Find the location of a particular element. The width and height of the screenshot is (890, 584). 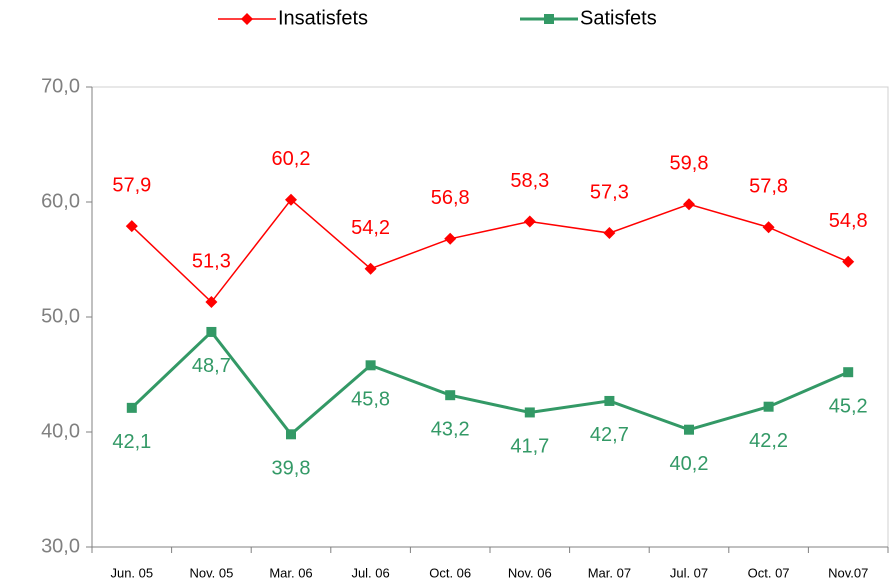

data-label: 39,8 is located at coordinates (291, 469).